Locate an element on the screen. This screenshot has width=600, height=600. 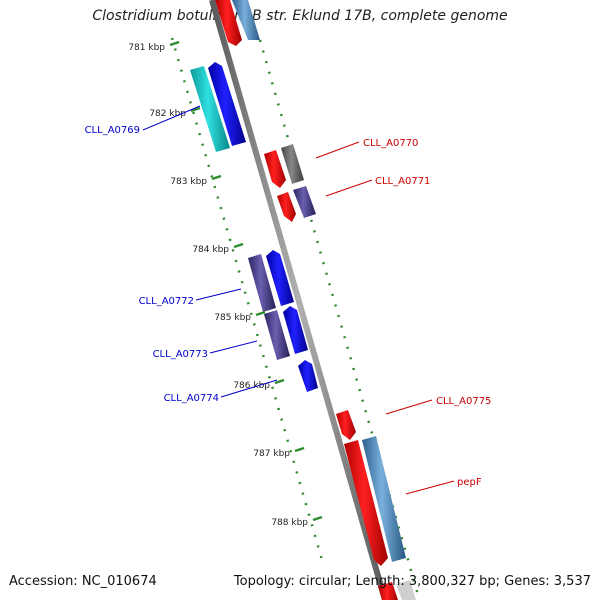
gene-feature-pepf is located at coordinates (375, 501).